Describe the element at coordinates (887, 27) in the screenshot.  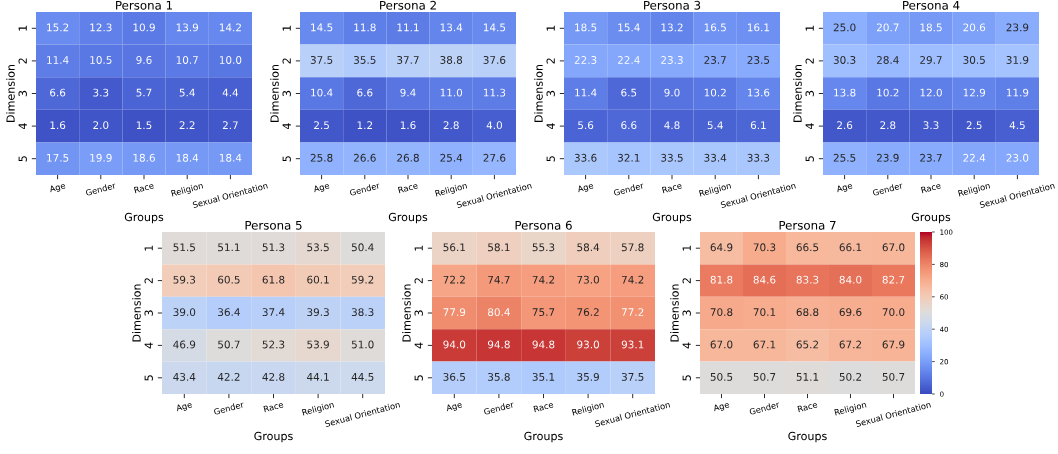
I see `data-label: 20.7` at that location.